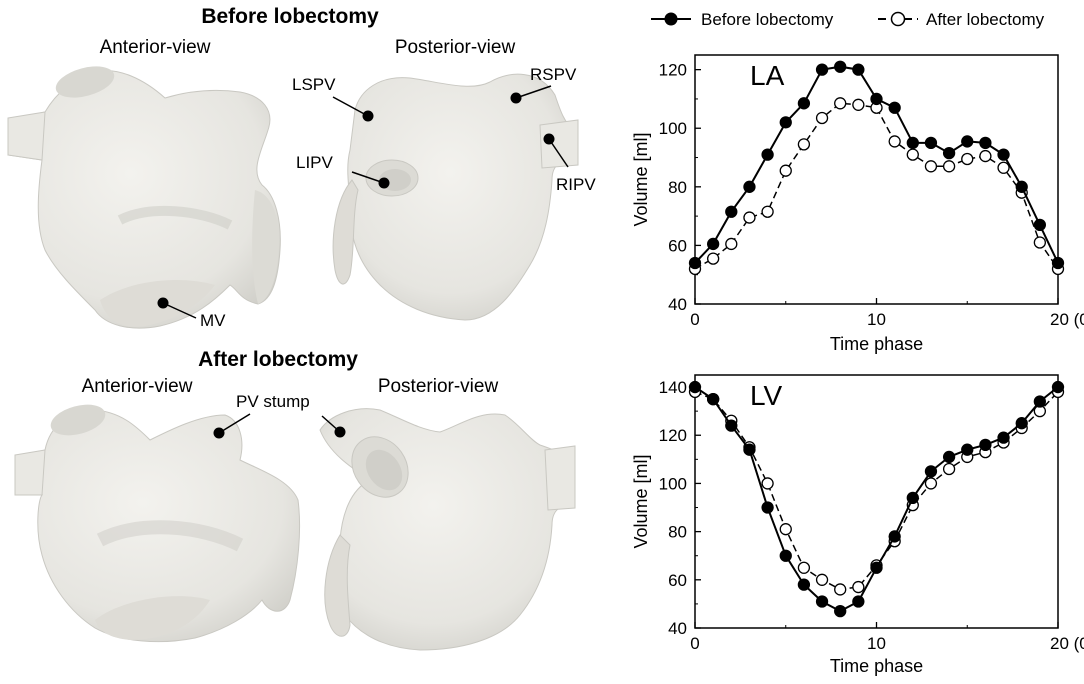 Image resolution: width=1084 pixels, height=684 pixels. What do you see at coordinates (343, 171) in the screenshot?
I see `lipv-callout: LIPV` at bounding box center [343, 171].